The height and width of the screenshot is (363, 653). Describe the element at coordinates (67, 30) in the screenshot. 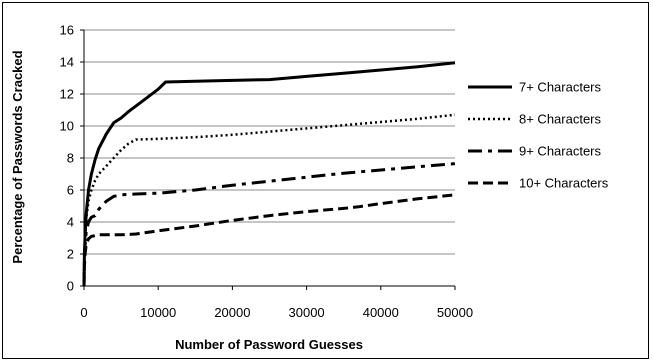

I see `y-tick-label: 16` at that location.